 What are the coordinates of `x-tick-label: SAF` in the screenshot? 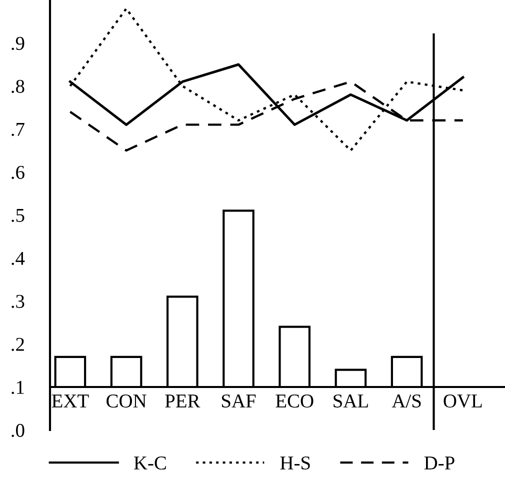 It's located at (239, 401).